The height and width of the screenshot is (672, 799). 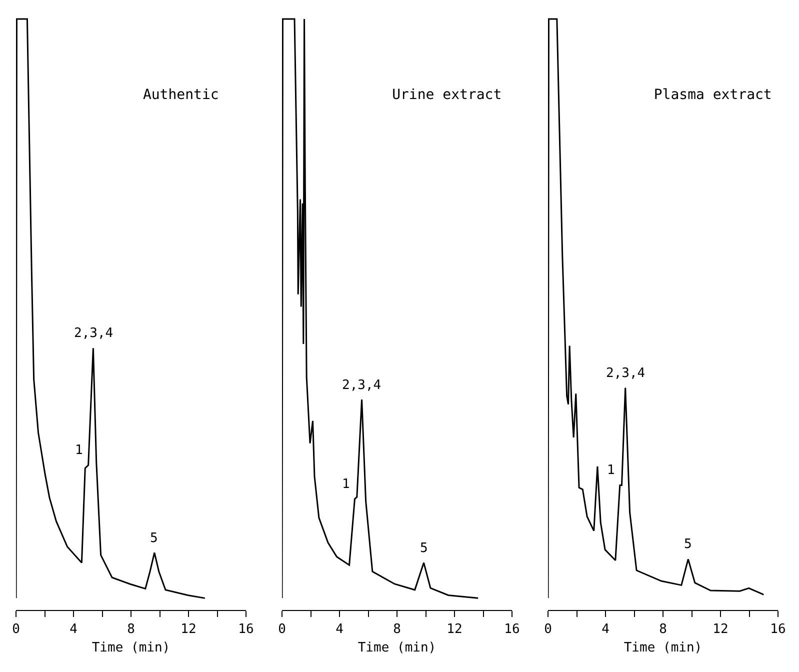 What do you see at coordinates (713, 94) in the screenshot?
I see `text: Plasma extract` at bounding box center [713, 94].